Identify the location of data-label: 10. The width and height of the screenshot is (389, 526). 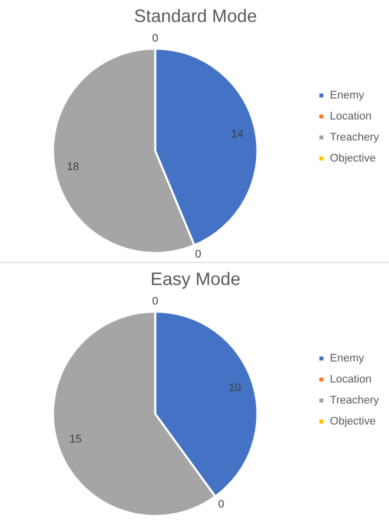
(235, 388).